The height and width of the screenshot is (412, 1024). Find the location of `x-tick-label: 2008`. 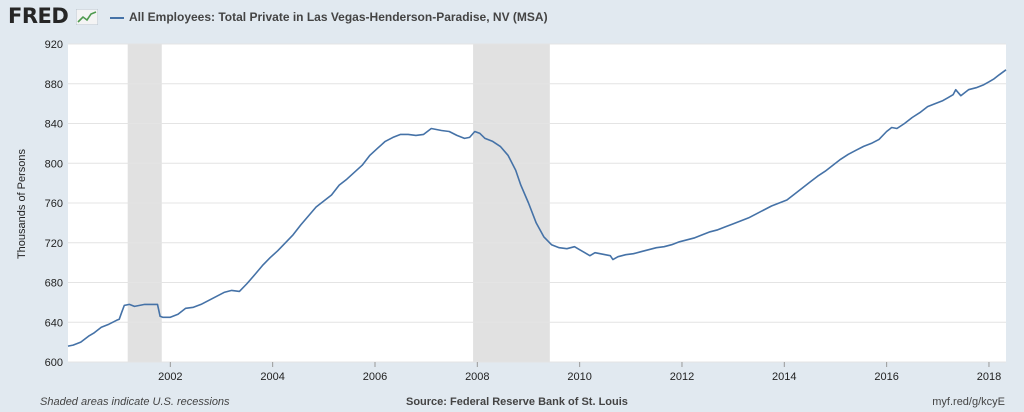

x-tick-label: 2008 is located at coordinates (477, 377).